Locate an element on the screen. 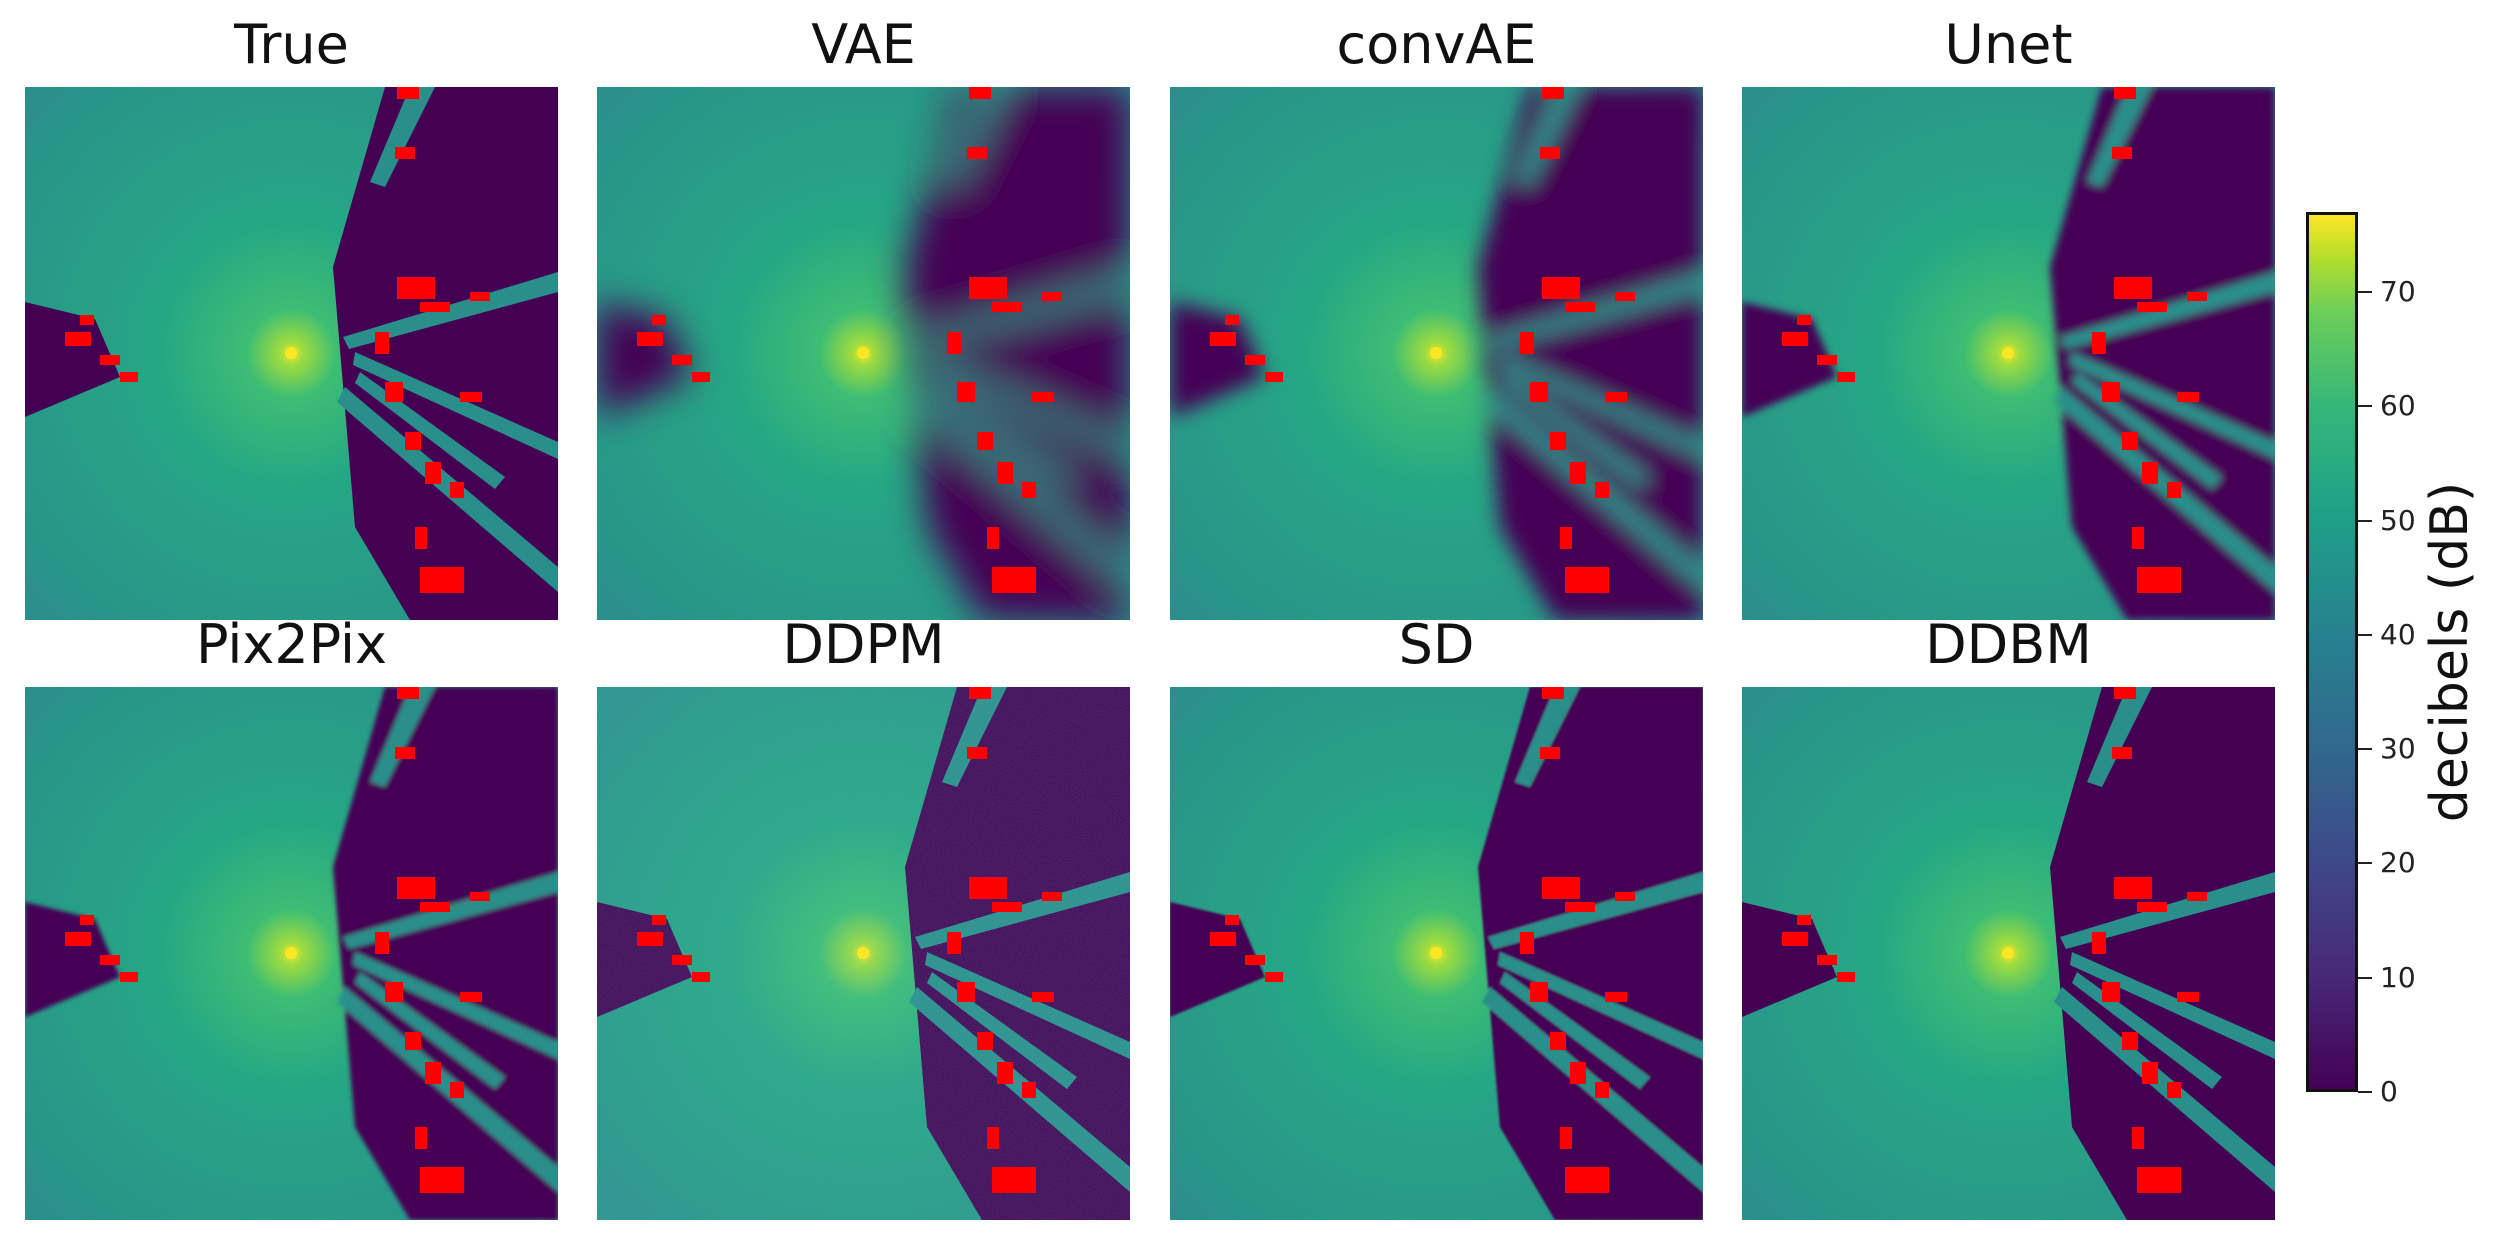 This screenshot has height=1237, width=2505. panel-title-pix2pix: Pix2Pix is located at coordinates (291, 644).